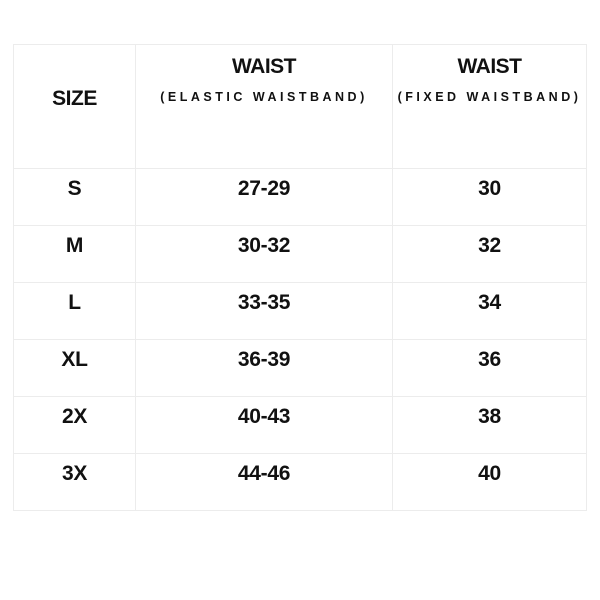 This screenshot has width=600, height=600. I want to click on elastic-waist-cell: 36-39, so click(264, 368).